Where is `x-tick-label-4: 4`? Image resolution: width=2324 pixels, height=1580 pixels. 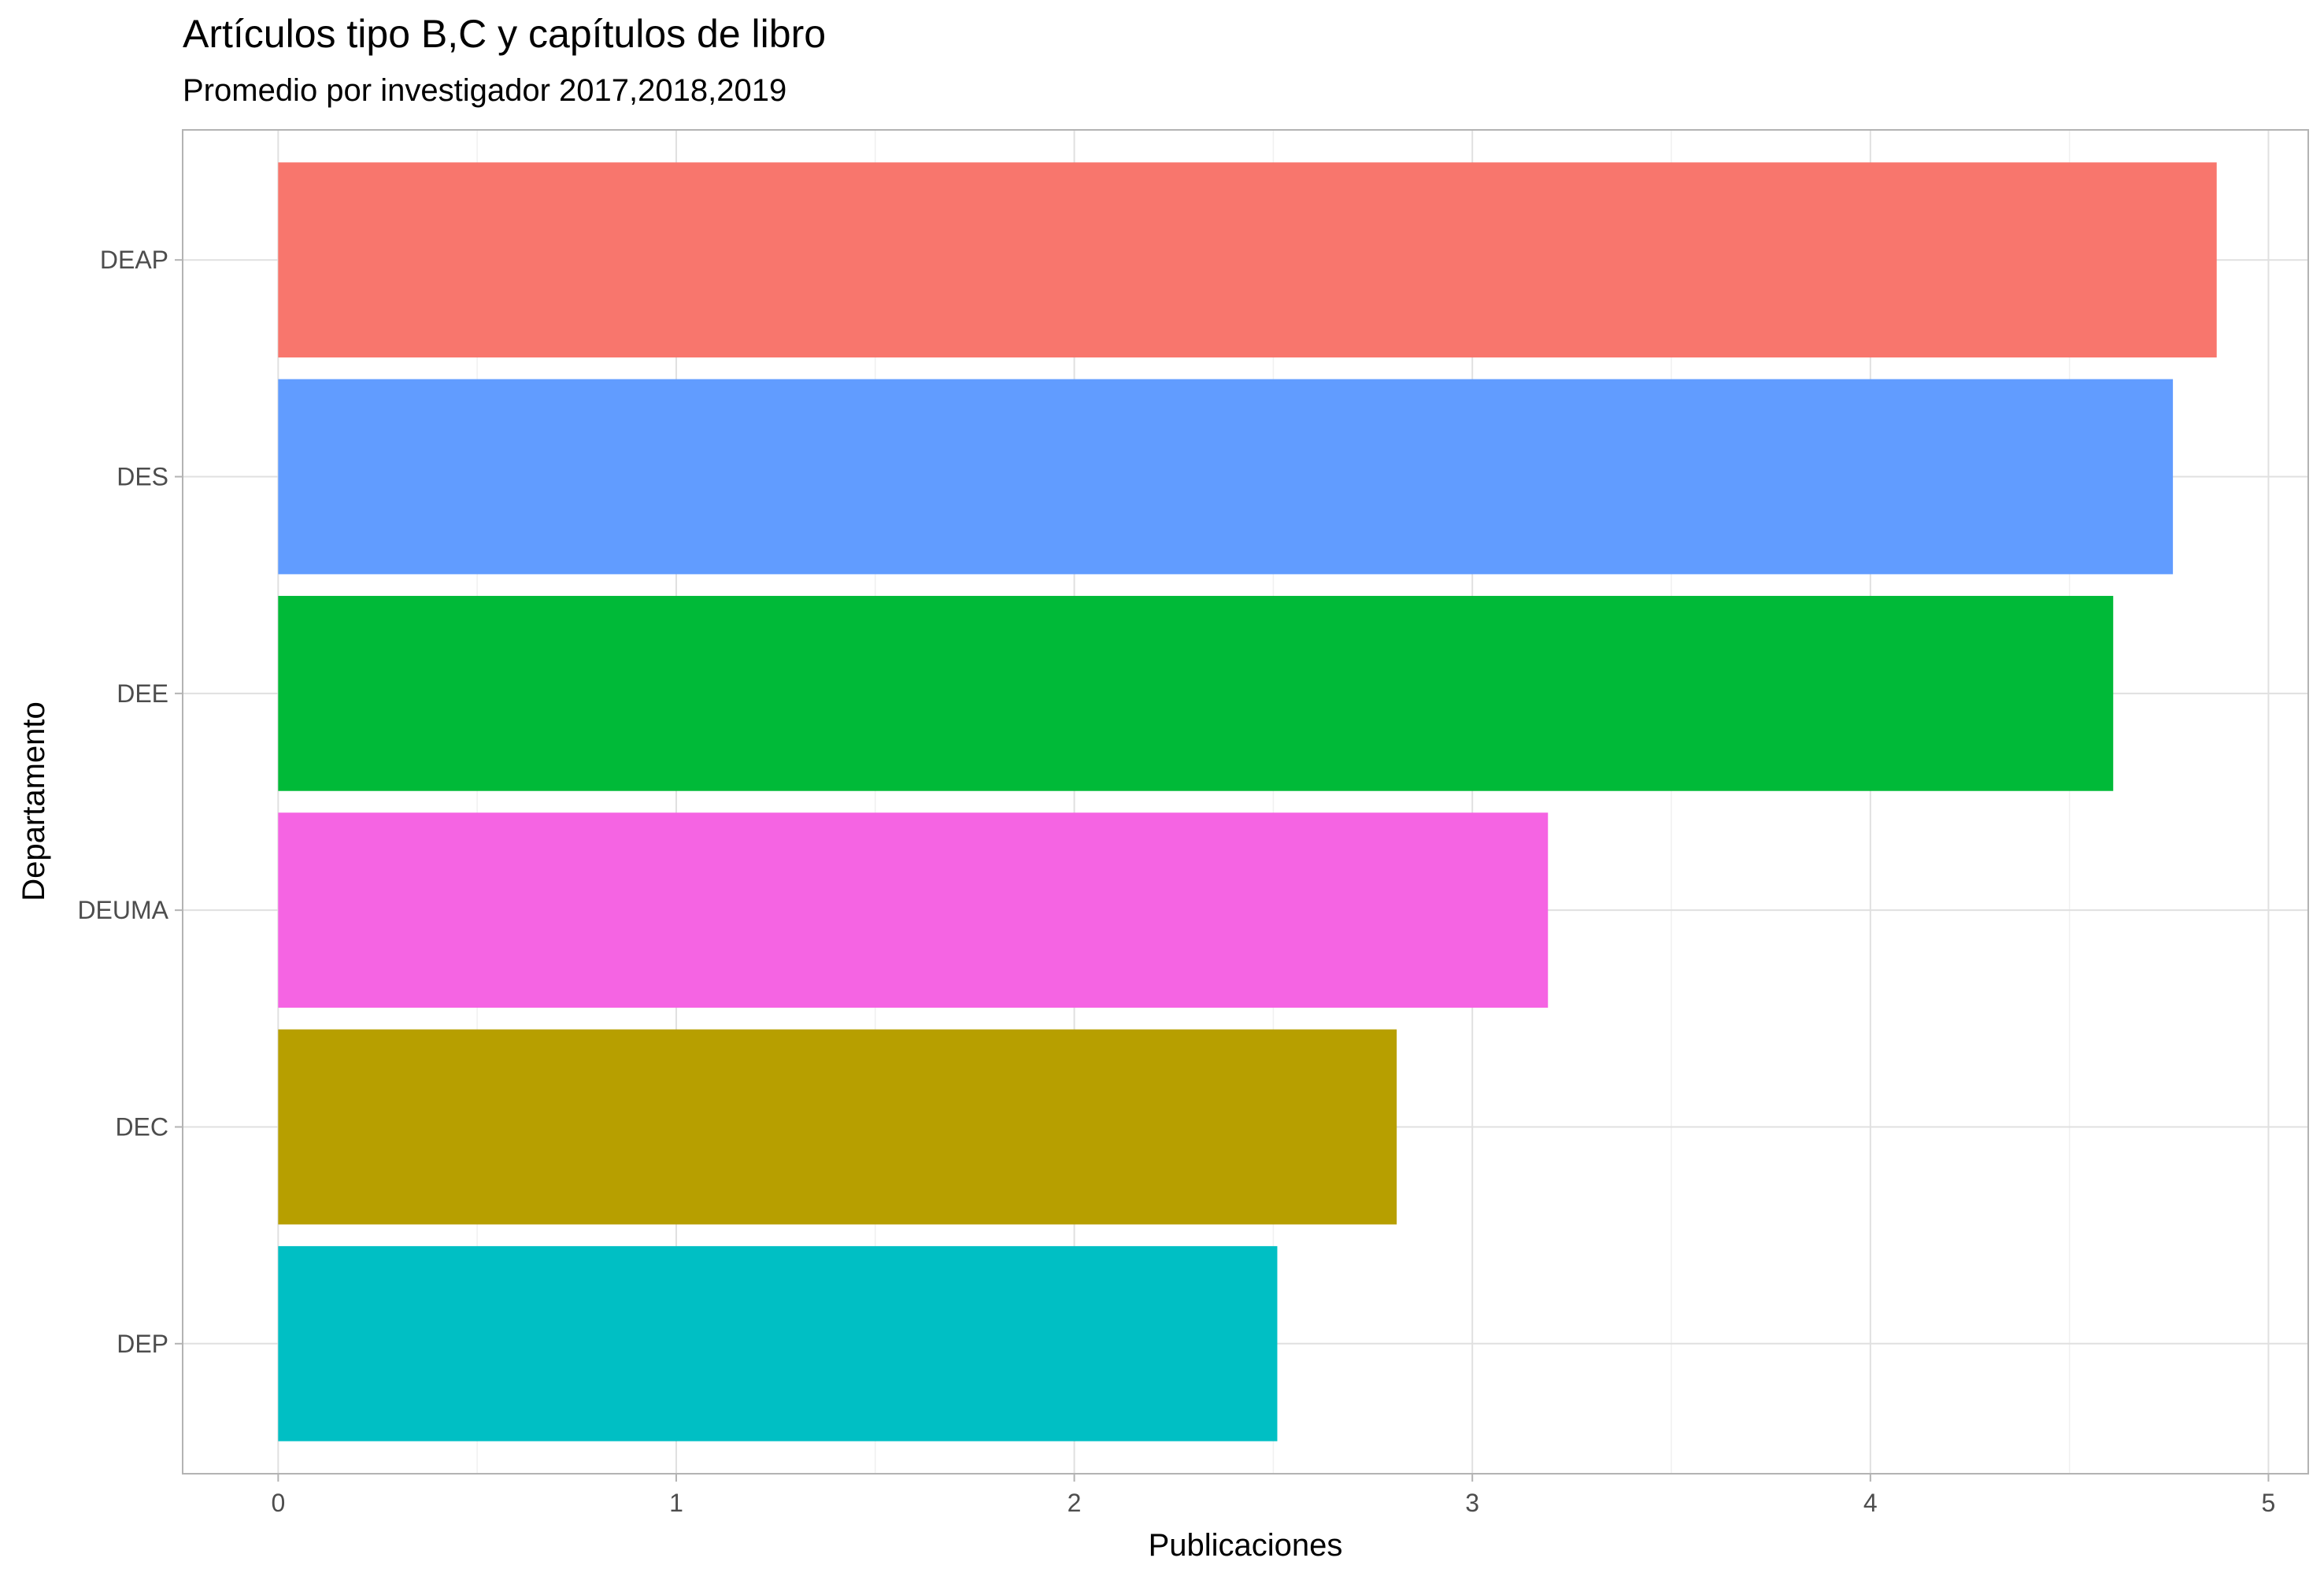 x-tick-label-4: 4 is located at coordinates (1870, 1503).